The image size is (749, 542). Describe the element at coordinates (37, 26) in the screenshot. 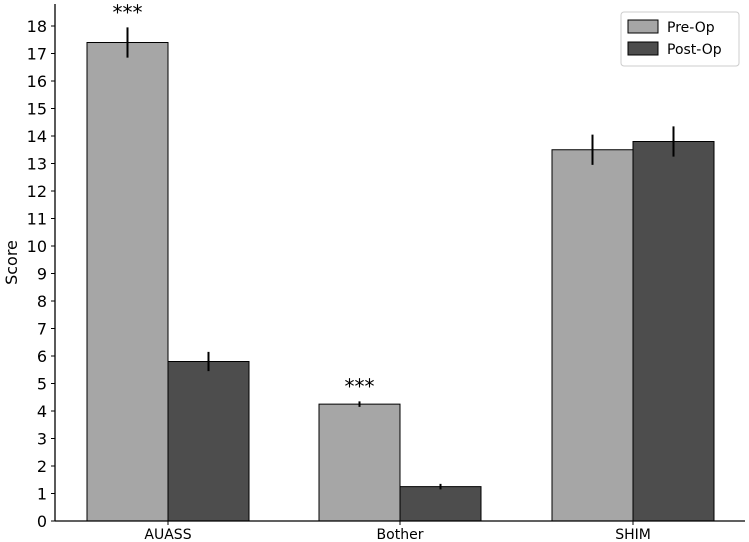

I see `y-tick-label: 18` at that location.